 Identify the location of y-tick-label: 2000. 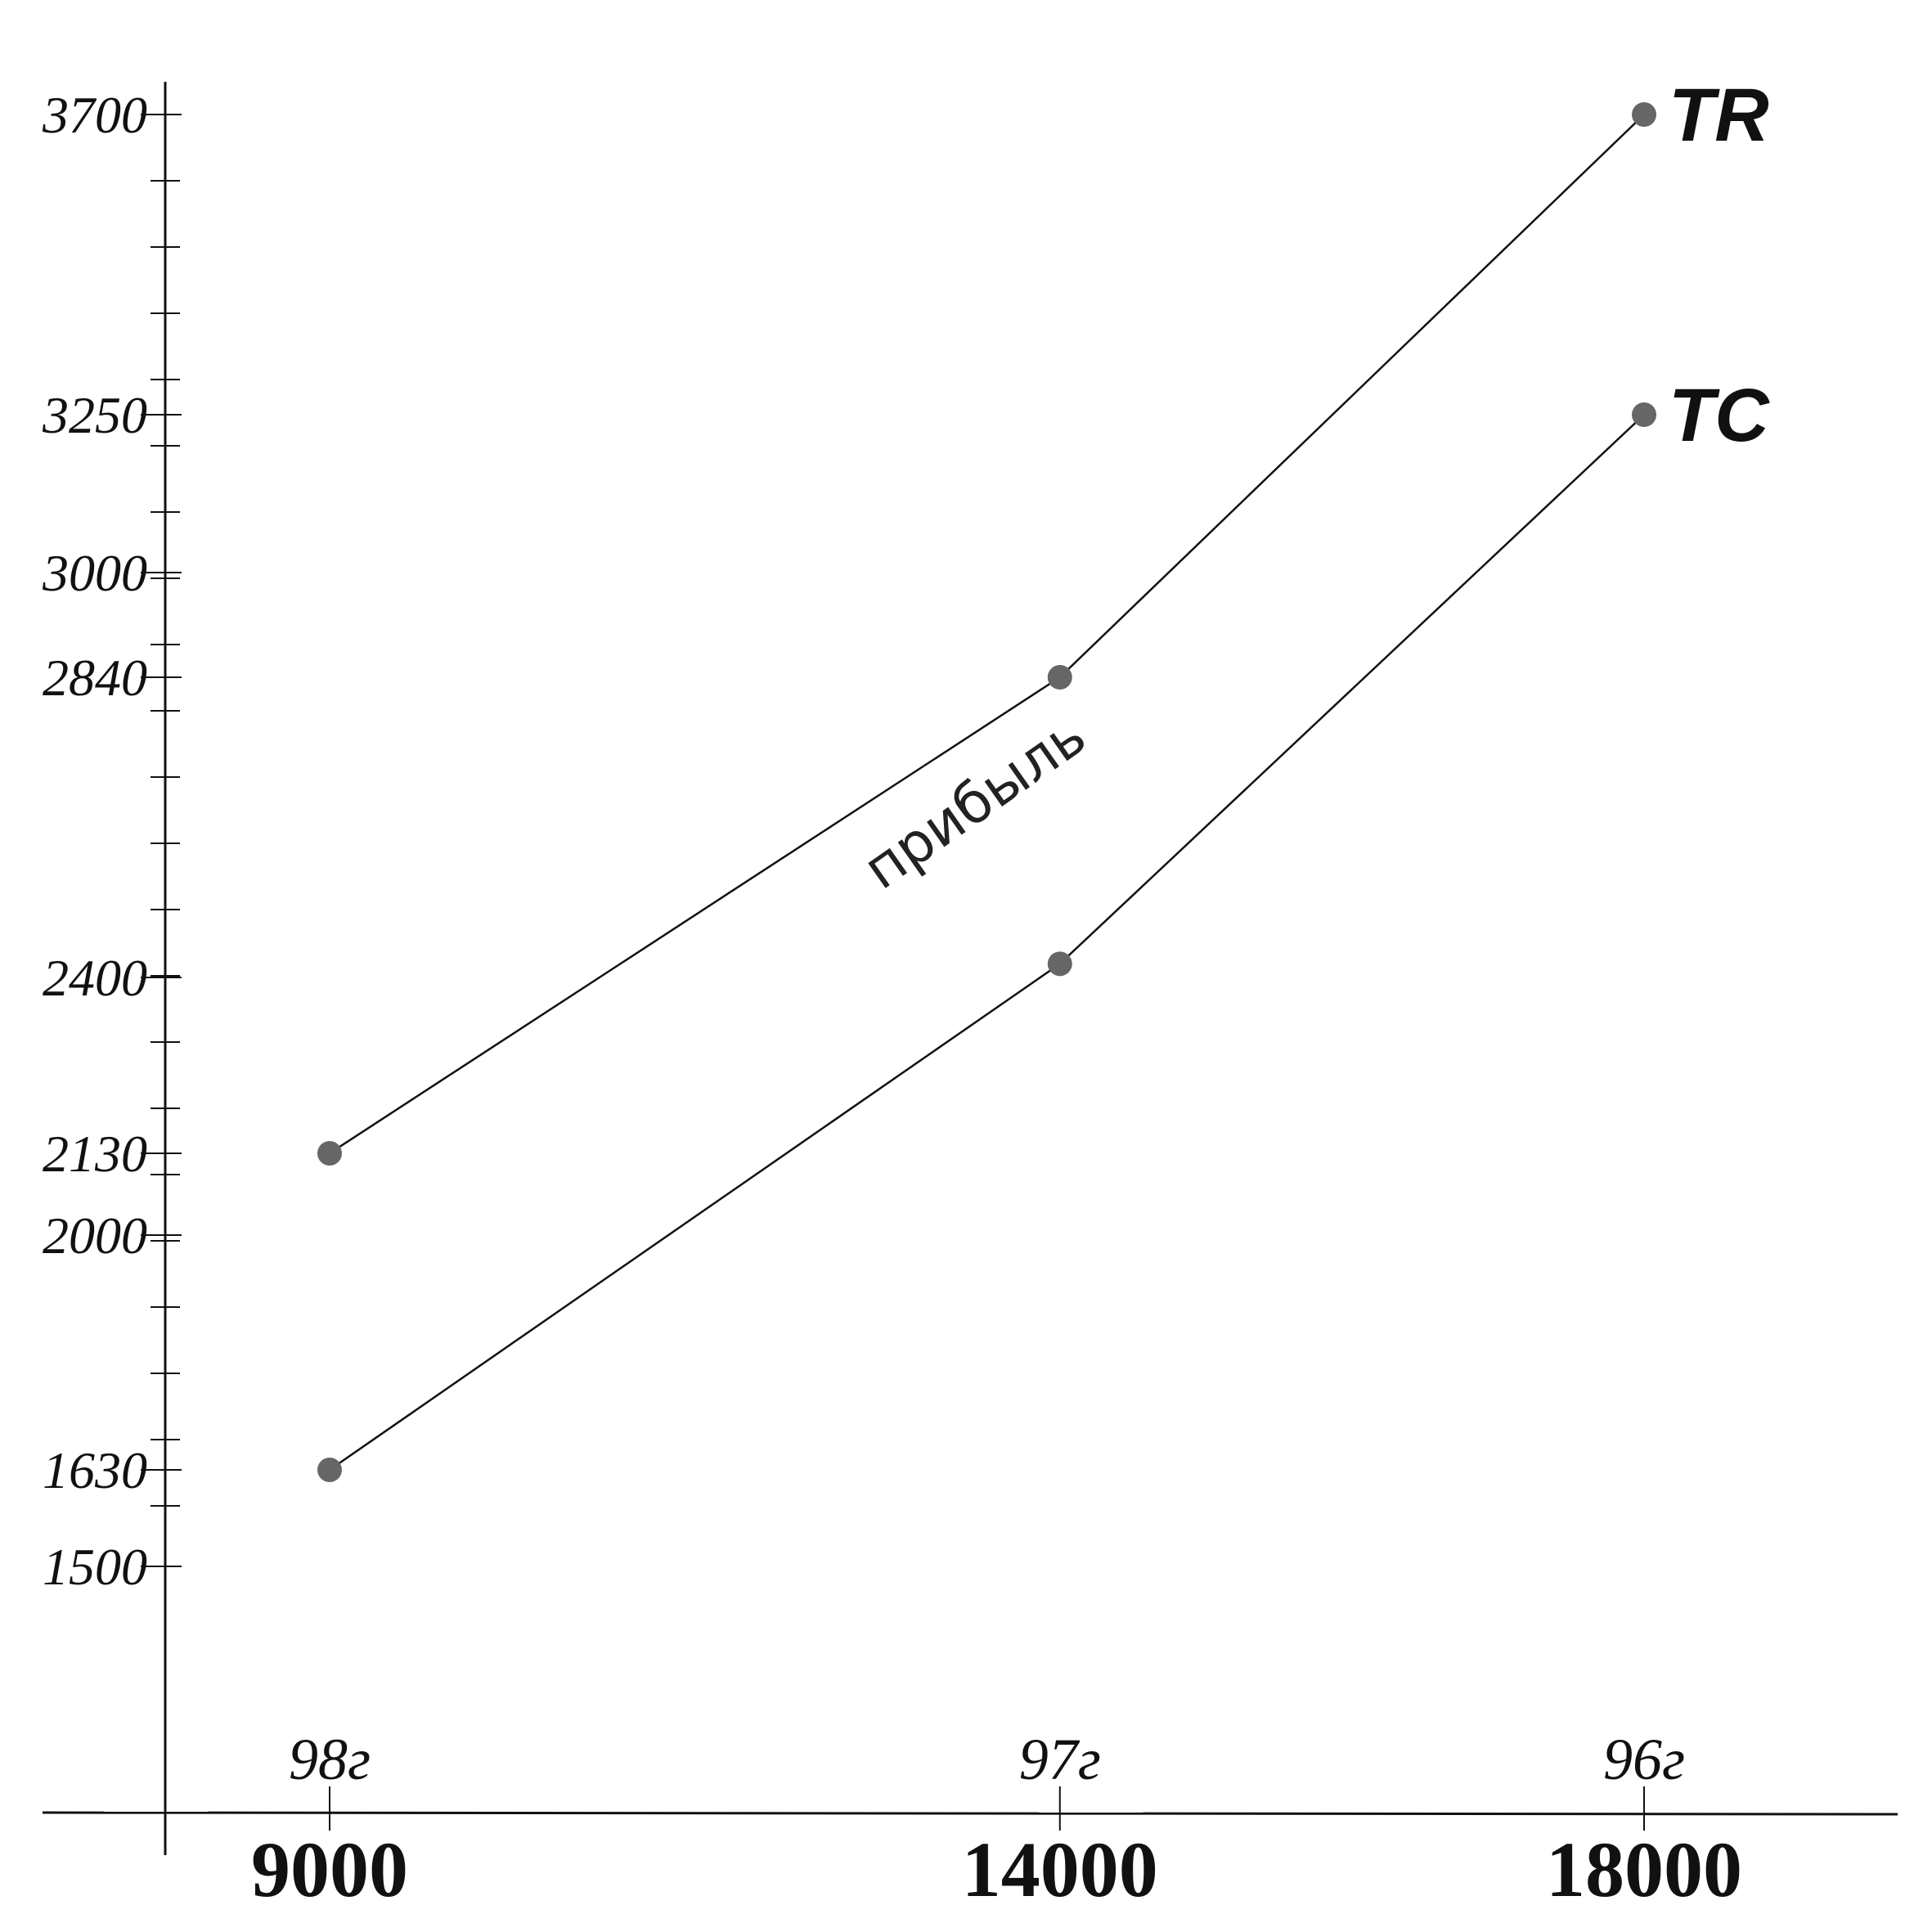
(95, 1235).